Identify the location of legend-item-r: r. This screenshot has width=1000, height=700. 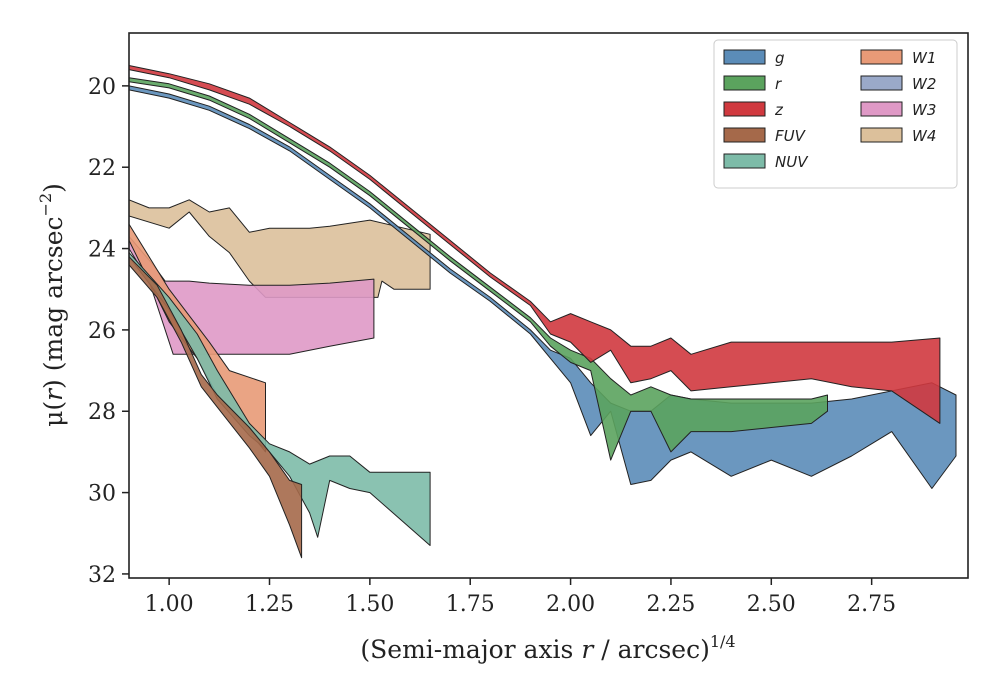
(752, 84).